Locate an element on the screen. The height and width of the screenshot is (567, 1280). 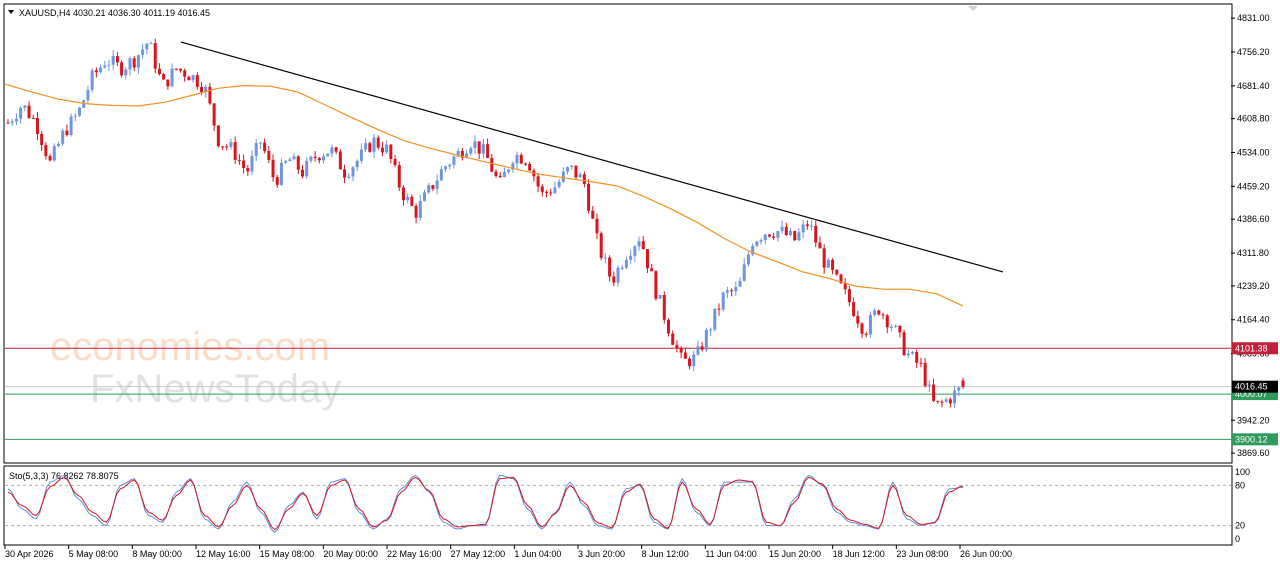
price-tick-label: 3942.20 is located at coordinates (1253, 420).